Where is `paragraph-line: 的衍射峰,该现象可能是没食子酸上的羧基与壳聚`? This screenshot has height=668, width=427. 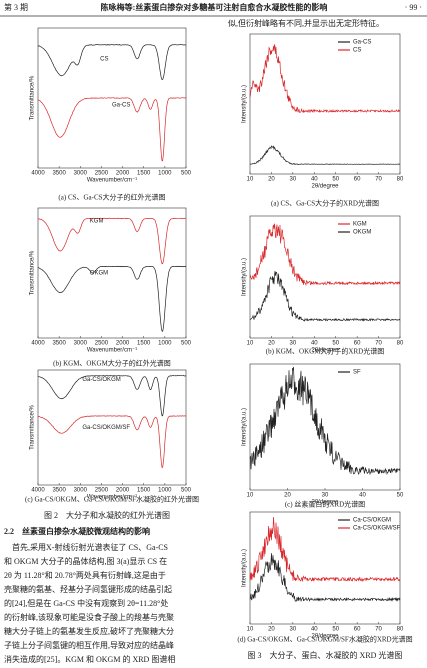 paragraph-line: 的衍射峰,该现象可能是没食子酸上的羧基与壳聚 is located at coordinates (89, 617).